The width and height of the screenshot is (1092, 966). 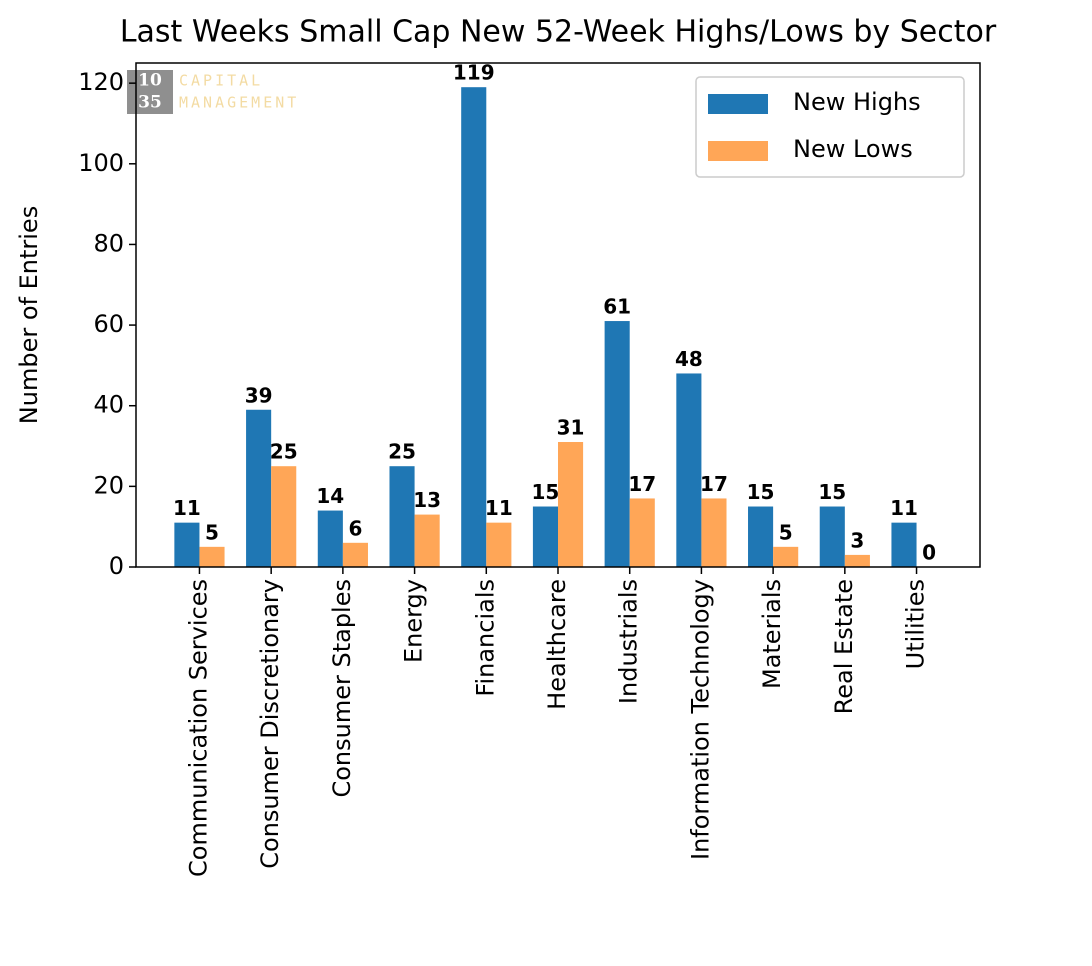 I want to click on x-tick-label: Information Technology, so click(x=700, y=719).